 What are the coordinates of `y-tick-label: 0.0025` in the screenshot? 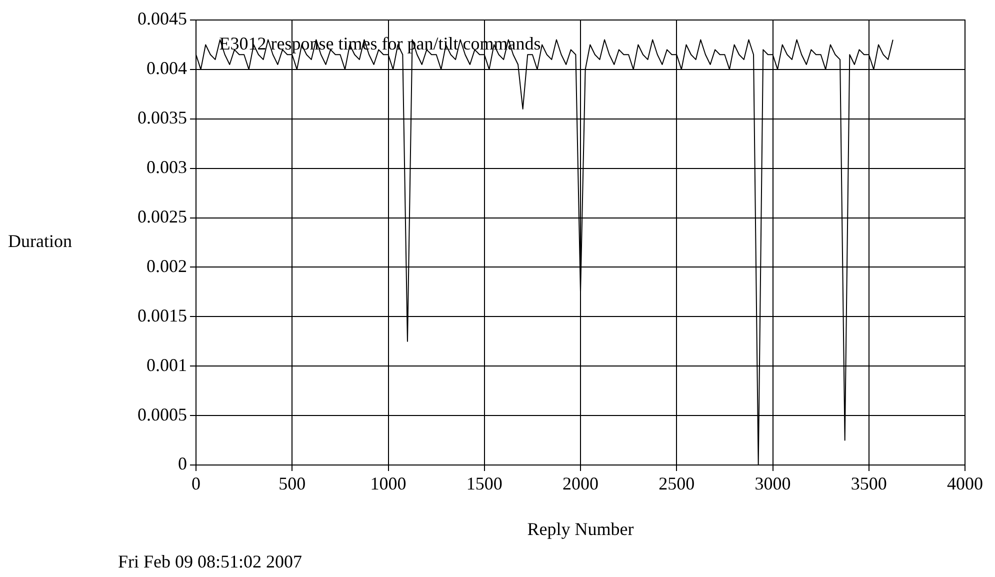 It's located at (162, 216).